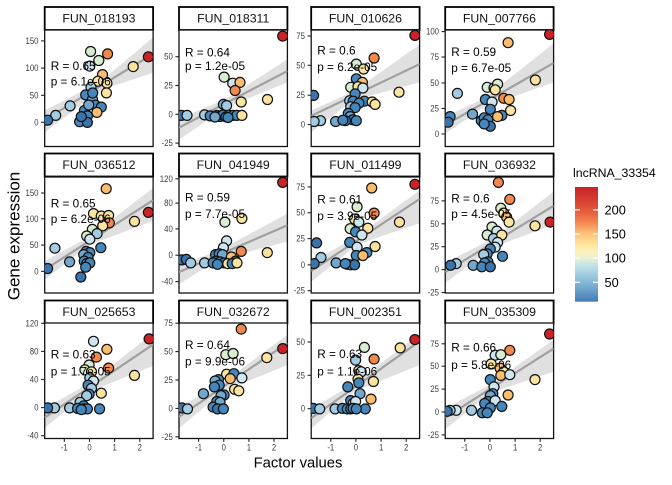 The image size is (672, 485). I want to click on svg-text: Factor values, so click(298, 464).